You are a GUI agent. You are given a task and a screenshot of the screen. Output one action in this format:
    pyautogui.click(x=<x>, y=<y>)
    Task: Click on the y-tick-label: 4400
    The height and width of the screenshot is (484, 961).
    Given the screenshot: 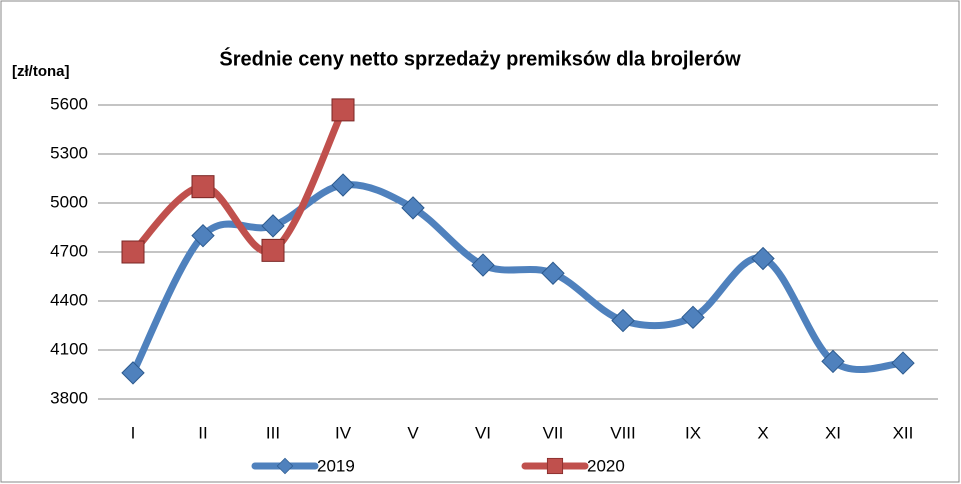 What is the action you would take?
    pyautogui.click(x=69, y=299)
    